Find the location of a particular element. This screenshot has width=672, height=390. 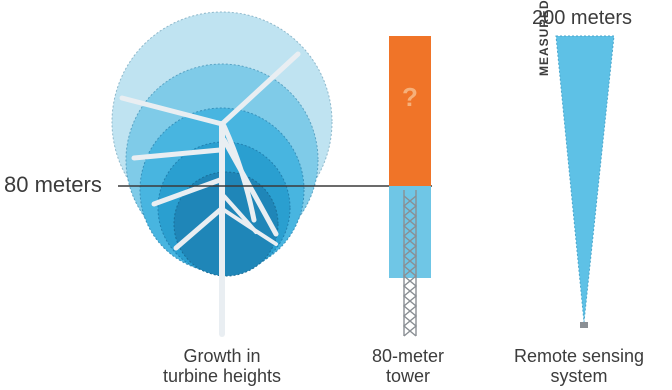

label-200-meters: 200 meters is located at coordinates (582, 18).